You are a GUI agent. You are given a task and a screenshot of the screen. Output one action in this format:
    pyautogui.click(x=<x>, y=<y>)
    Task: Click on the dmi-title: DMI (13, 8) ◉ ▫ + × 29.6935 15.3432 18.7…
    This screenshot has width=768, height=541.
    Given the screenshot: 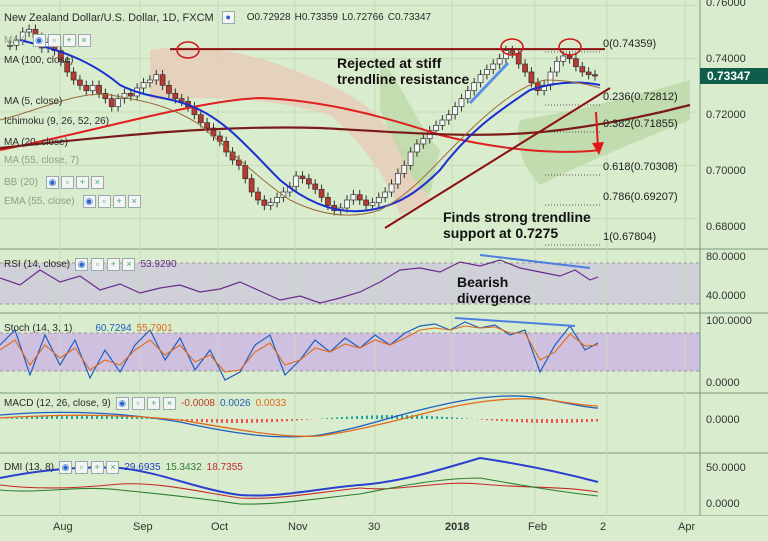 What is the action you would take?
    pyautogui.click(x=123, y=467)
    